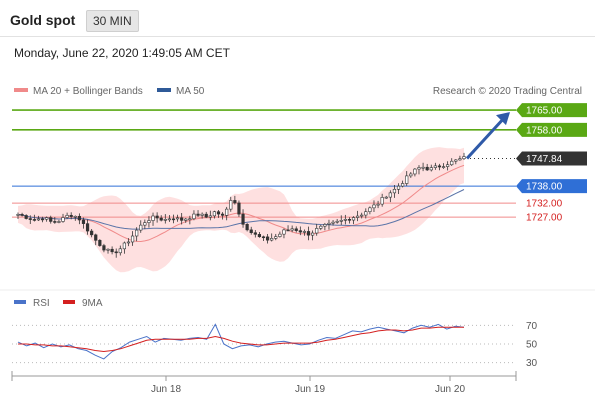  I want to click on x-tick-label-2: Jun 20, so click(450, 389).